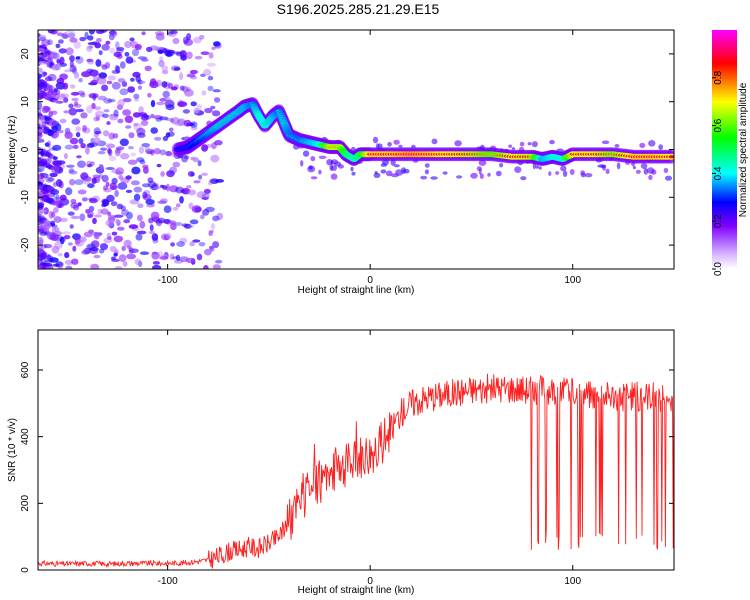  I want to click on y-tick-label: 20, so click(25, 54).